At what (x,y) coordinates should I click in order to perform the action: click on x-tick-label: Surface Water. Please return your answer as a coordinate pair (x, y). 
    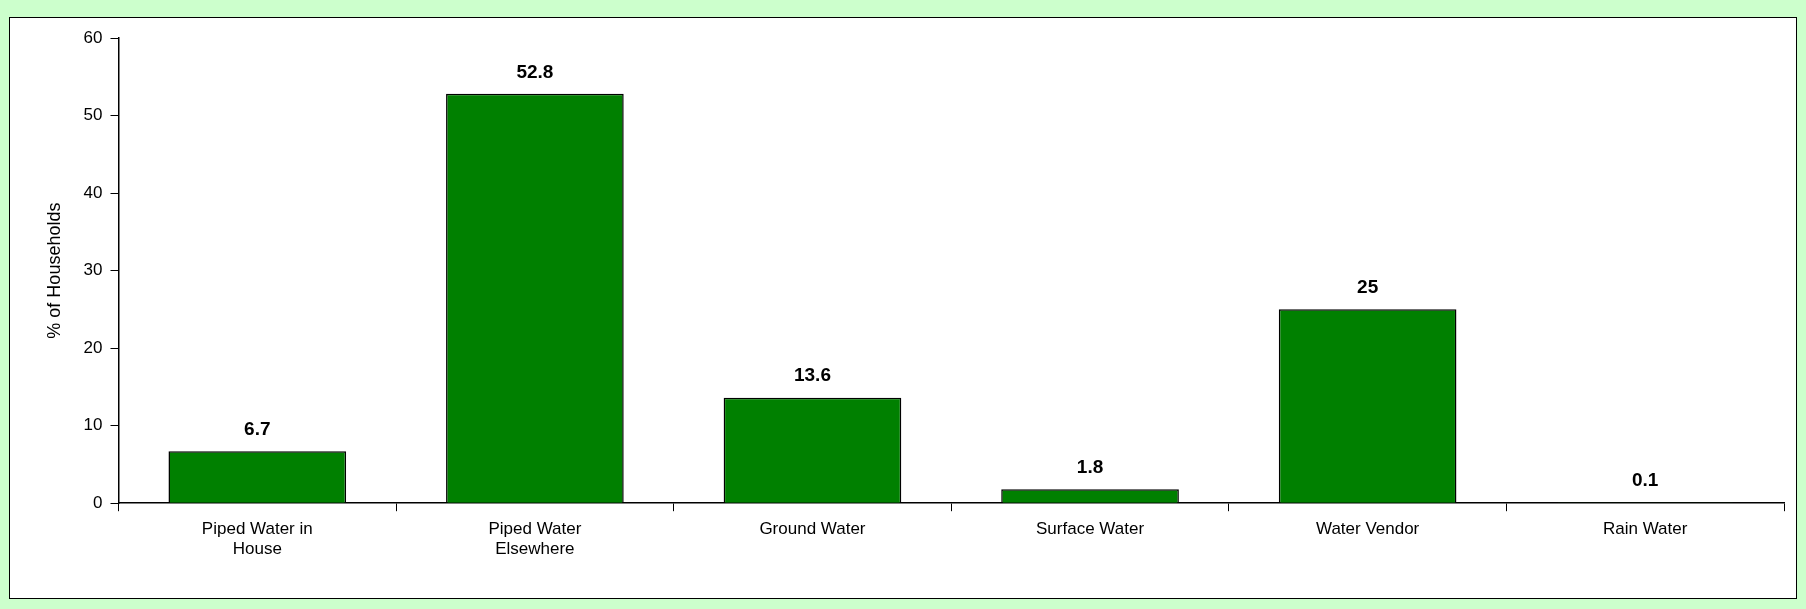
    Looking at the image, I should click on (1090, 529).